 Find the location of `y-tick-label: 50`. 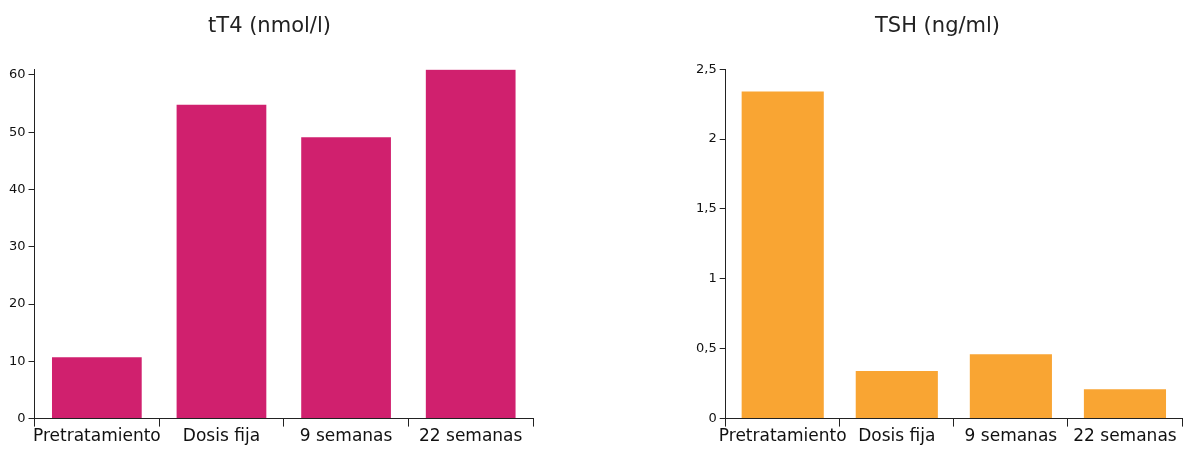

y-tick-label: 50 is located at coordinates (17, 131).